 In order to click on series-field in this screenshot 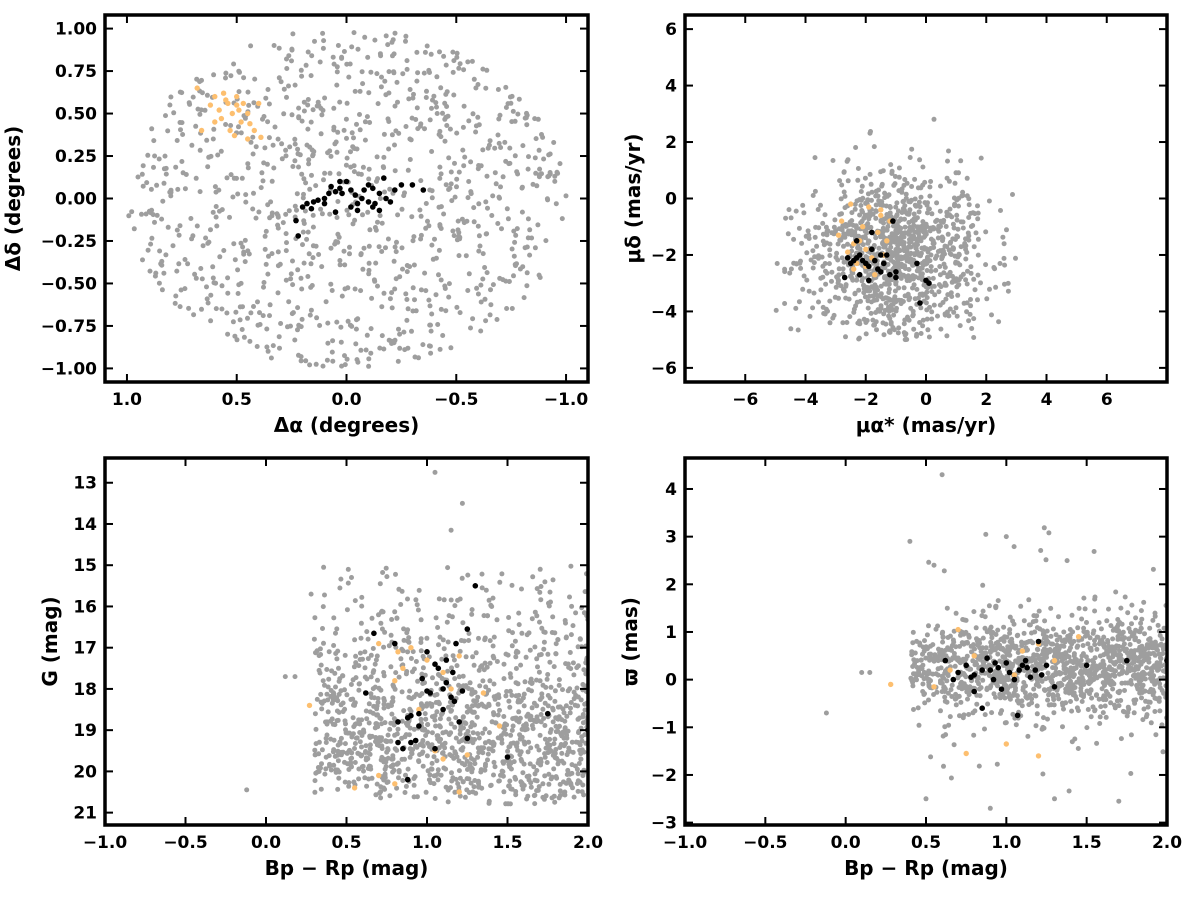, I will do `click(347, 199)`.